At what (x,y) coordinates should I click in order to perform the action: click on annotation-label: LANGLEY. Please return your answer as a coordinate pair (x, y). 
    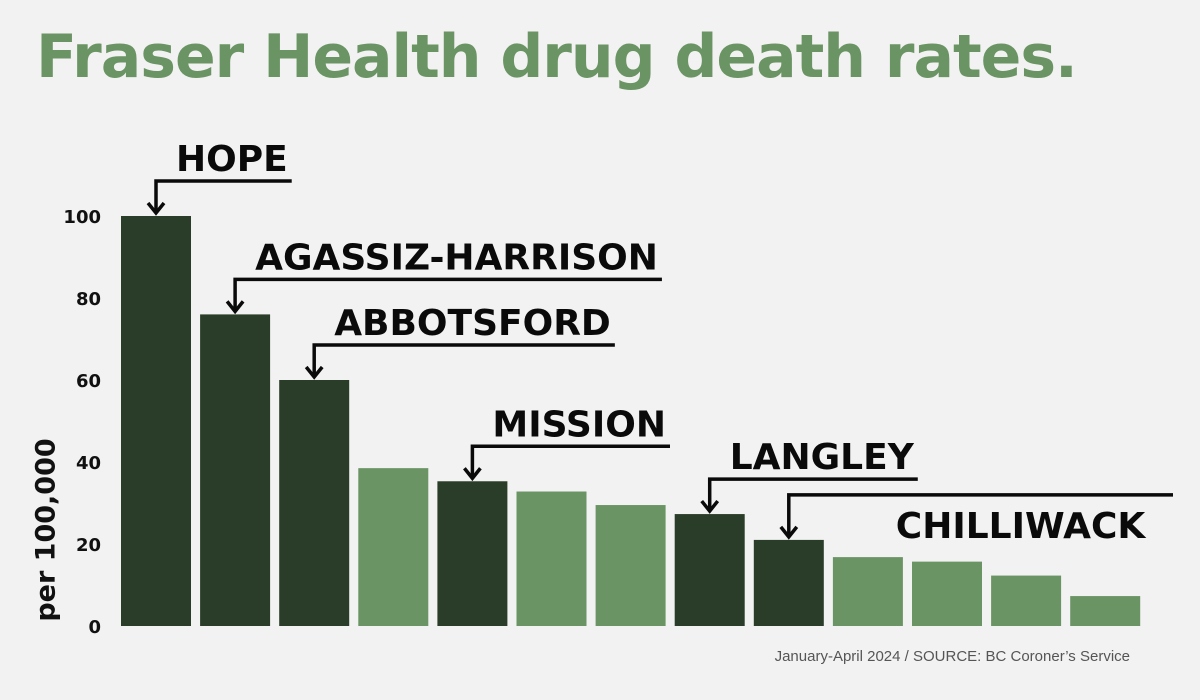
    Looking at the image, I should click on (822, 457).